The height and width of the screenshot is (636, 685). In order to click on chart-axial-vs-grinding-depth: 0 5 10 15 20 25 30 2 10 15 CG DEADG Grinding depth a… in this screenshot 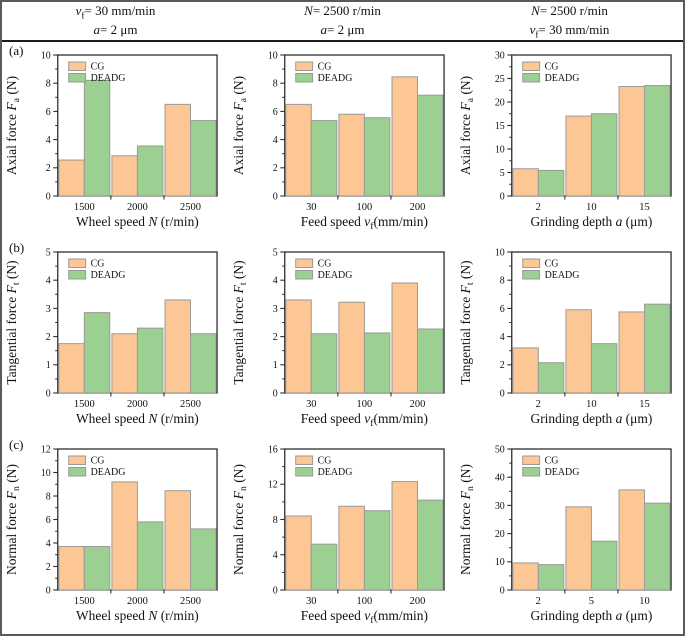, I will do `click(569, 140)`.